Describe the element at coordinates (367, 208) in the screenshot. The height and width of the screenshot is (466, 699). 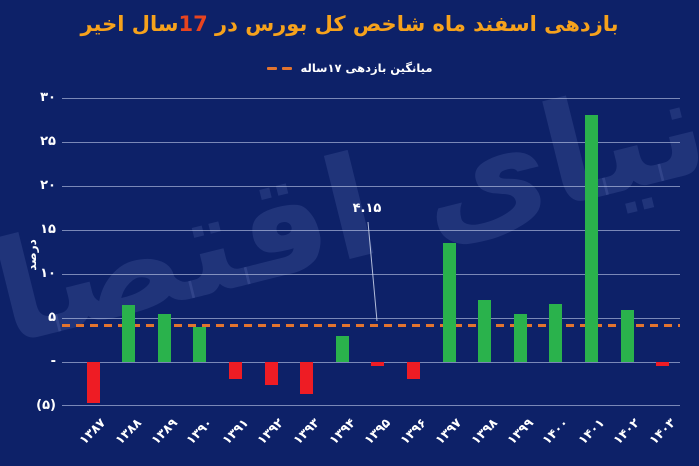
I see `average-value-annotation: ۴.۱۵` at that location.